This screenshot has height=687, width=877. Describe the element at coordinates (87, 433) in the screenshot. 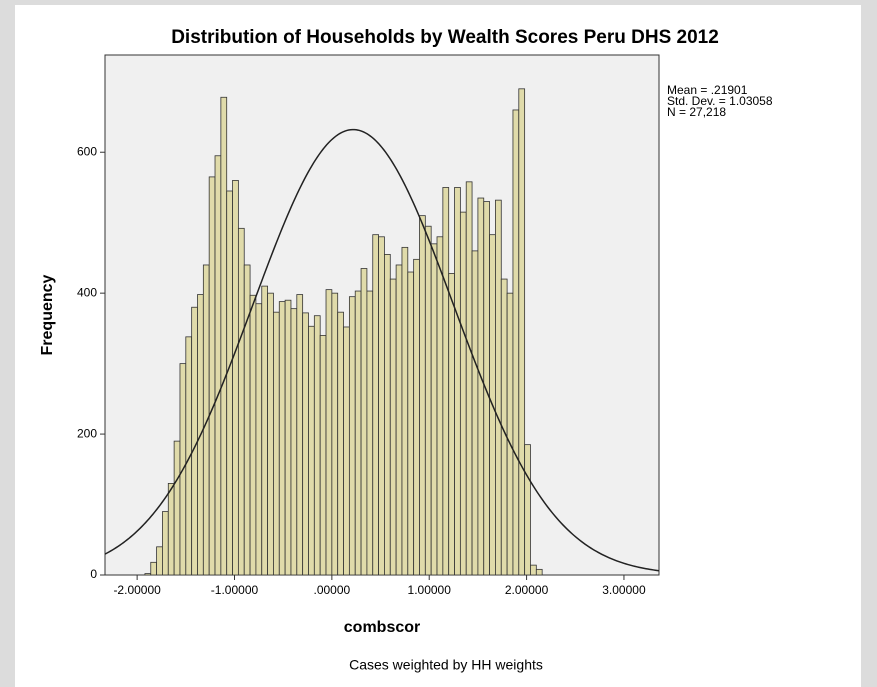

I see `y-tick-label: 200` at that location.